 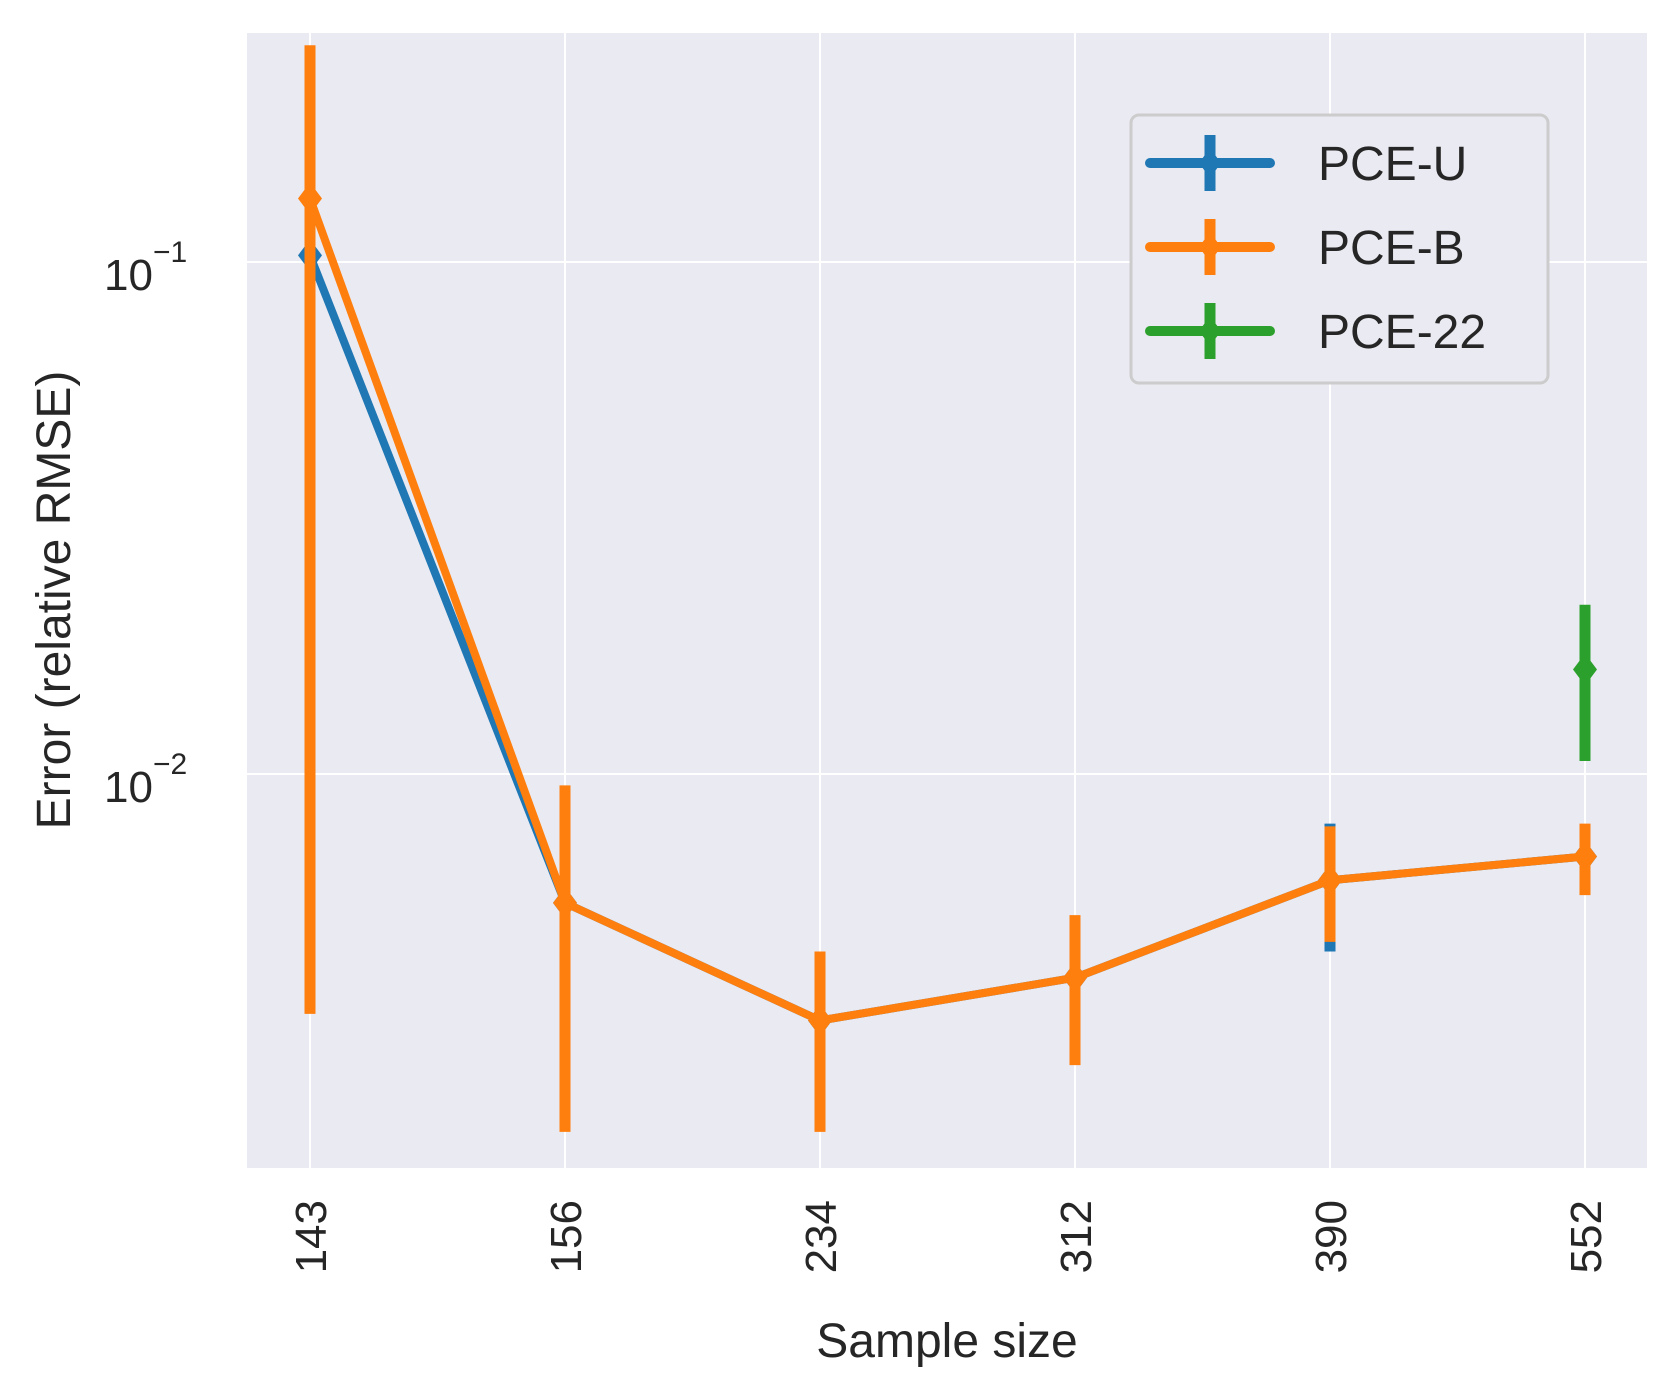 What do you see at coordinates (1586, 1236) in the screenshot?
I see `x-tick-label: 552` at bounding box center [1586, 1236].